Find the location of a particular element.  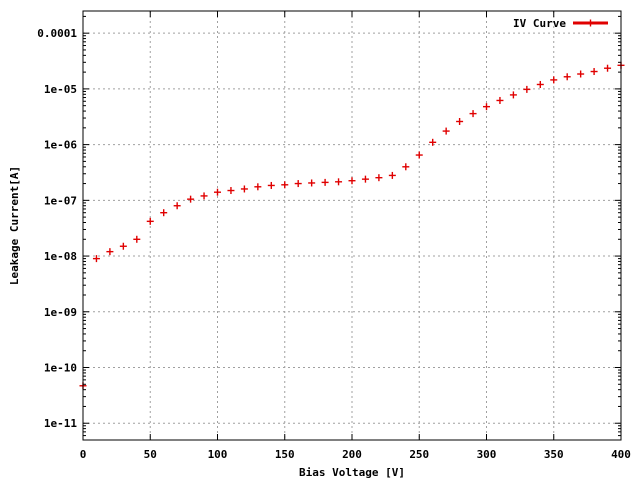

legend-marker-iv-curve is located at coordinates (590, 23).